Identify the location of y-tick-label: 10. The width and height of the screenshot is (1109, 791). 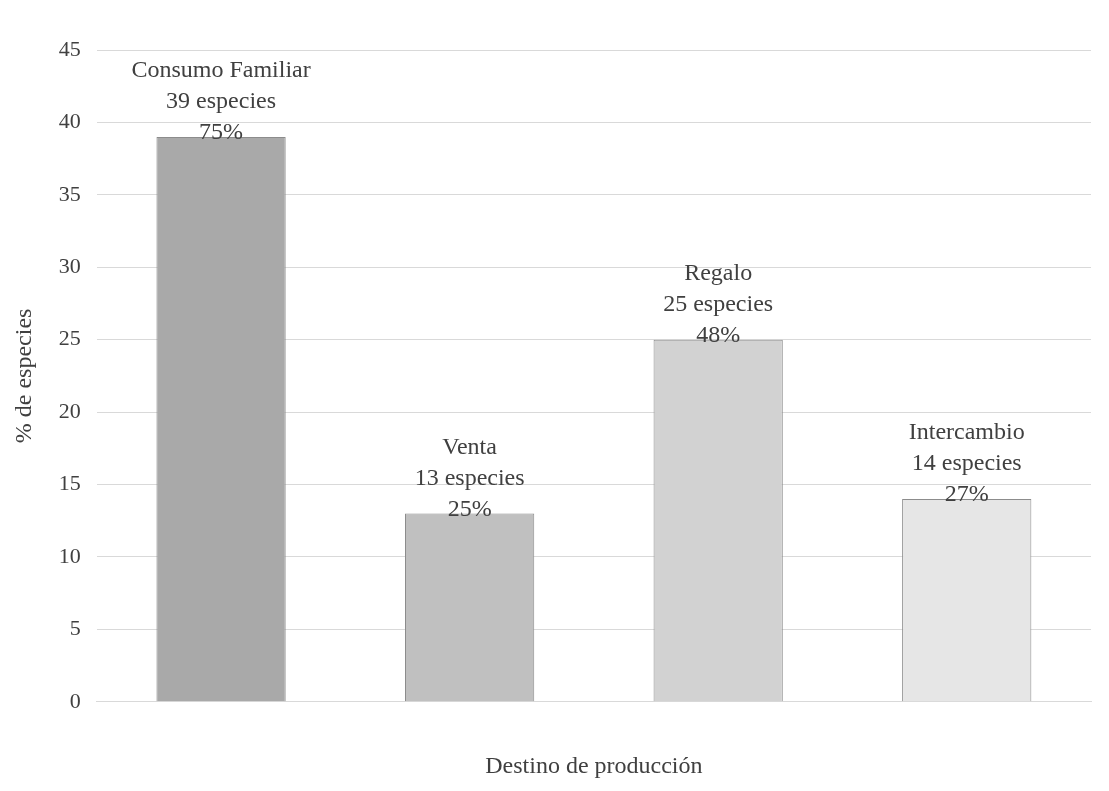
(69, 555).